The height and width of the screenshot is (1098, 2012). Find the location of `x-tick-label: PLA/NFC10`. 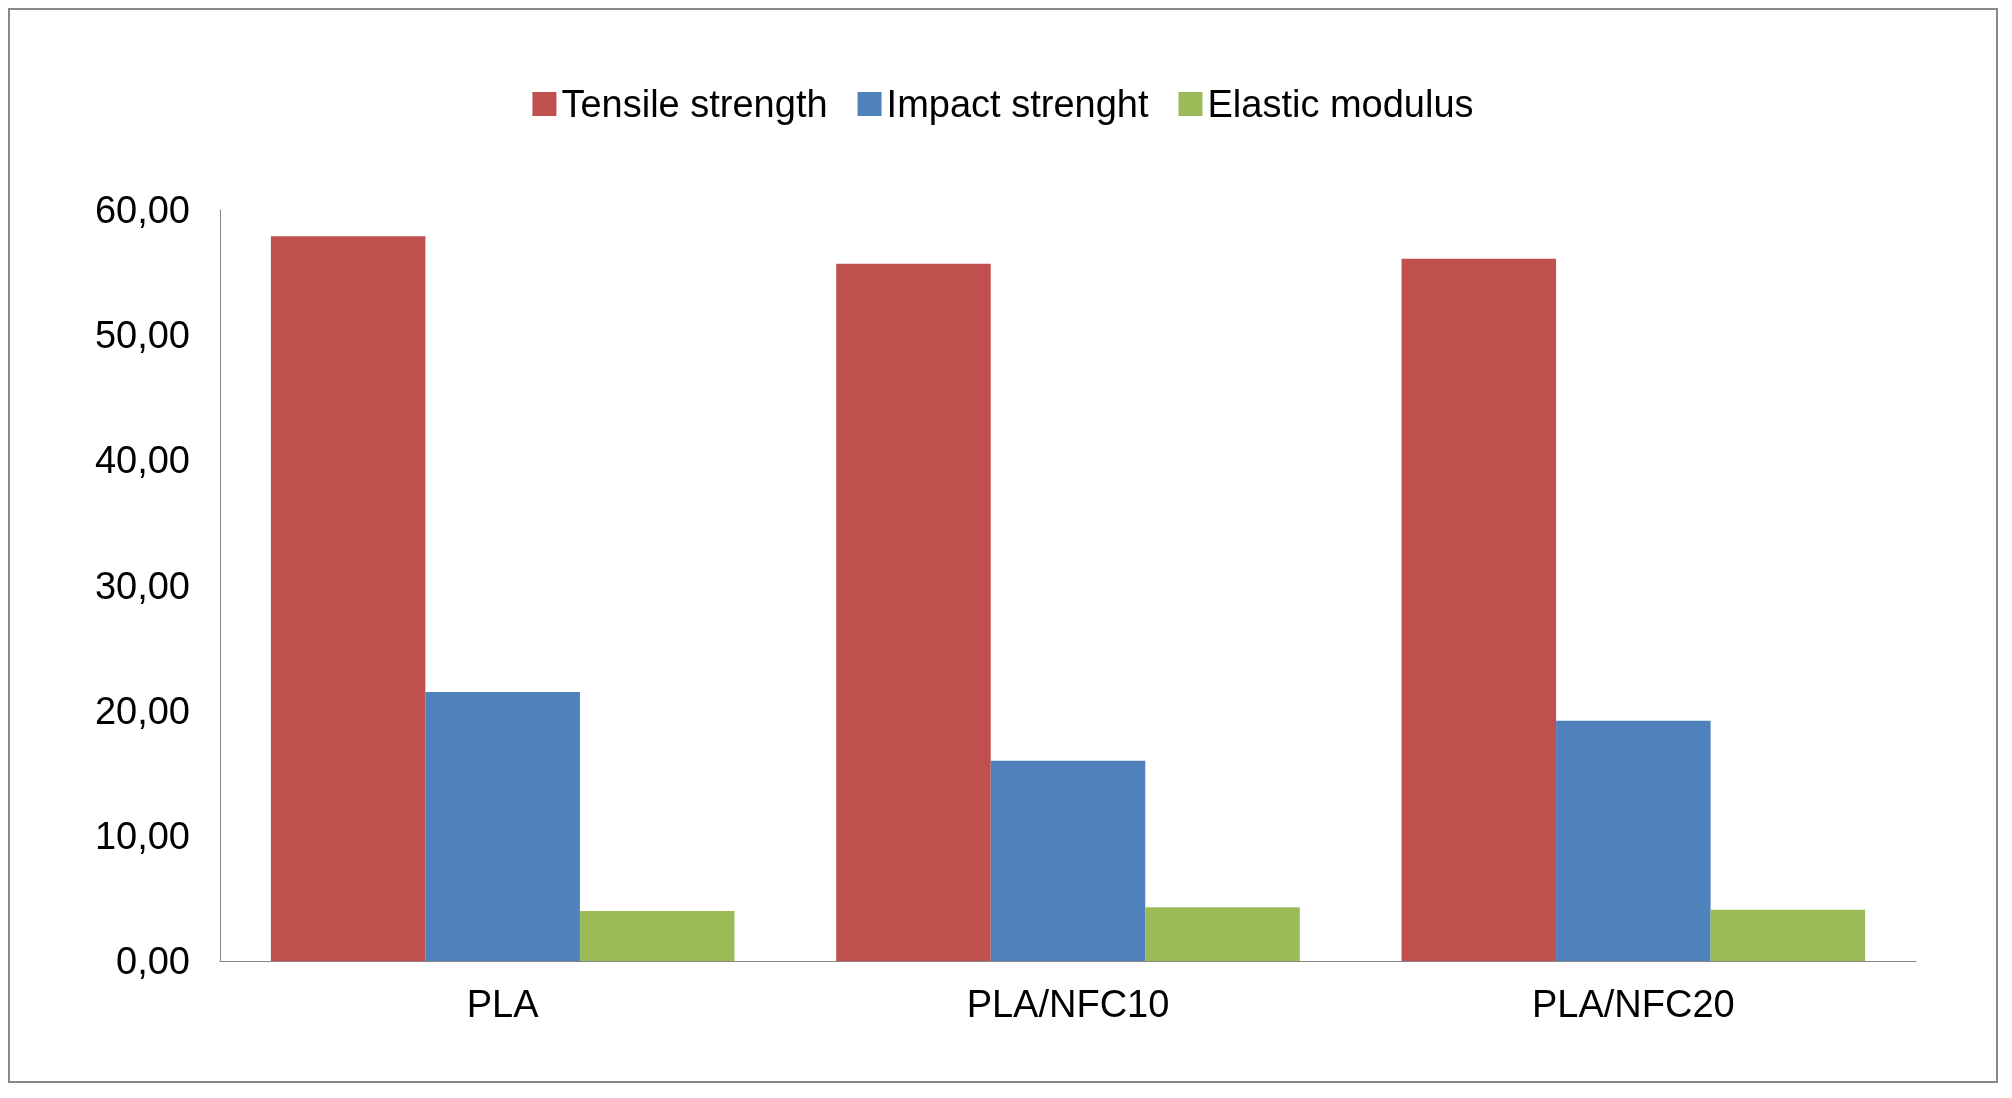

x-tick-label: PLA/NFC10 is located at coordinates (1068, 1004).